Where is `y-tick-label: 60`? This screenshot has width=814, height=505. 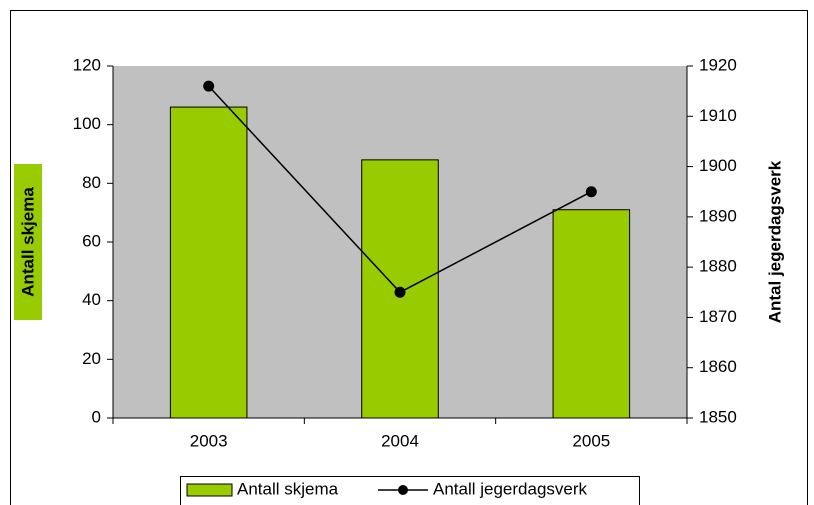 y-tick-label: 60 is located at coordinates (91, 240).